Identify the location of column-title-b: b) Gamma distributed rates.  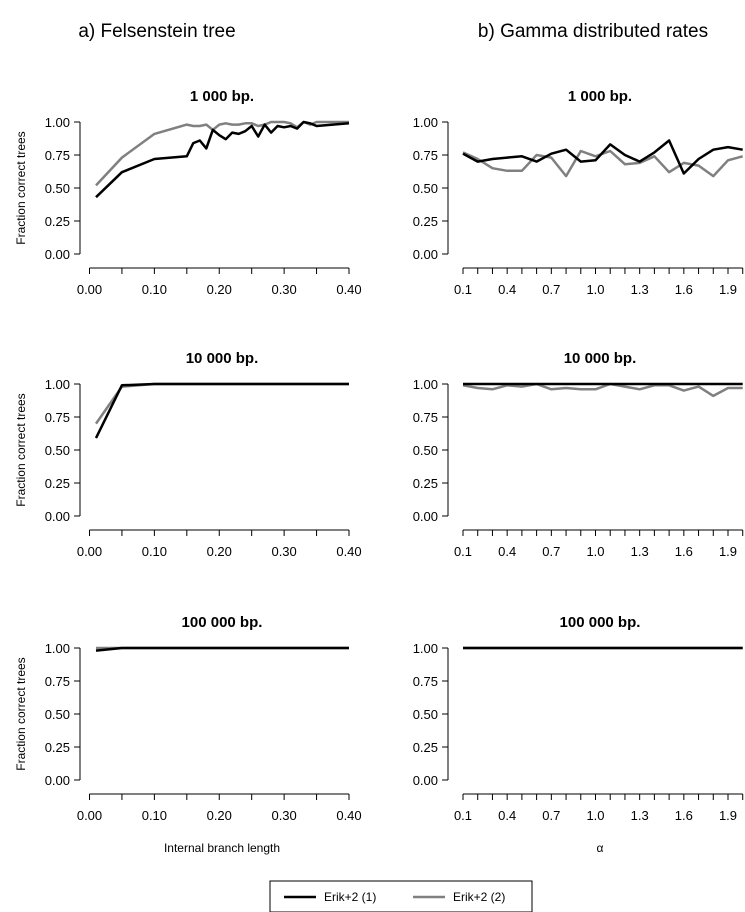
(593, 31).